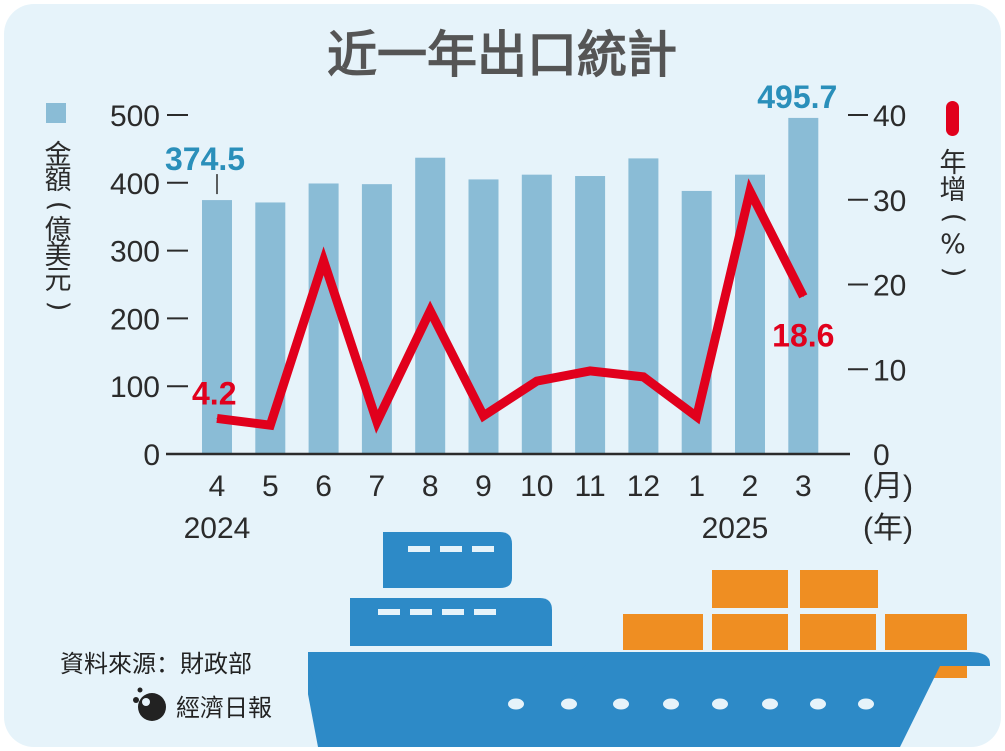  I want to click on right-tick-label: 40, so click(889, 116).